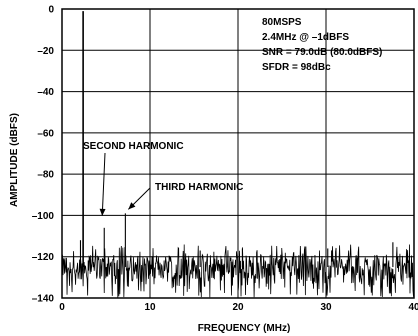  I want to click on y-tick-label: –120, so click(43, 257).